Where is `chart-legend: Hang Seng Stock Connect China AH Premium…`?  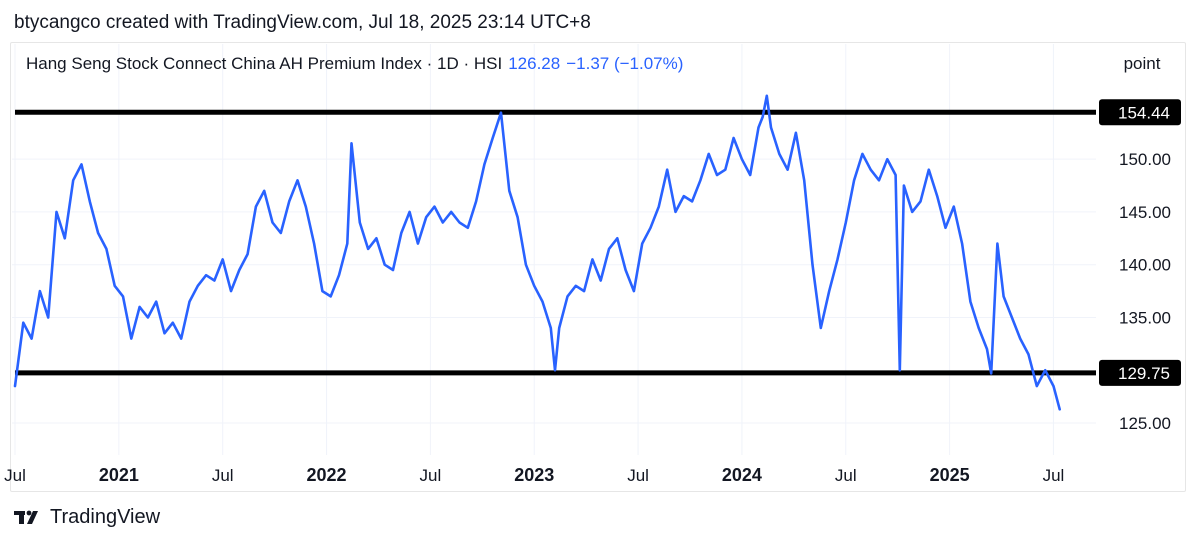
chart-legend: Hang Seng Stock Connect China AH Premium… is located at coordinates (354, 64).